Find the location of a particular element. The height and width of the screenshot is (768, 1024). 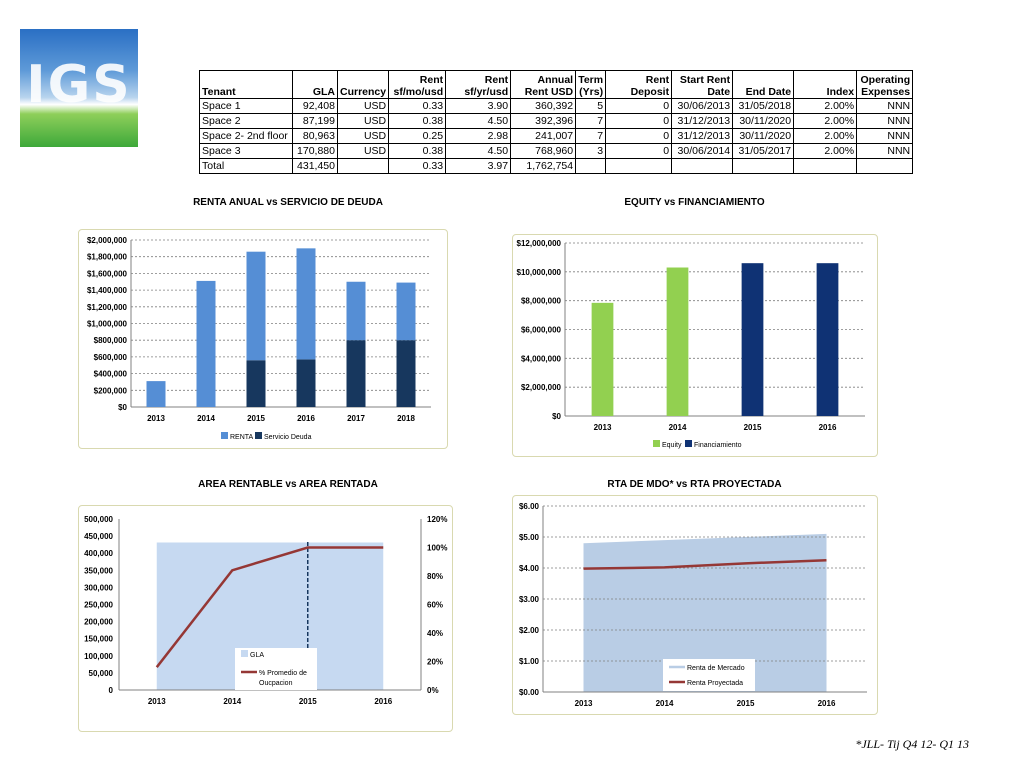

y-tick-label: $400,000 is located at coordinates (111, 374).